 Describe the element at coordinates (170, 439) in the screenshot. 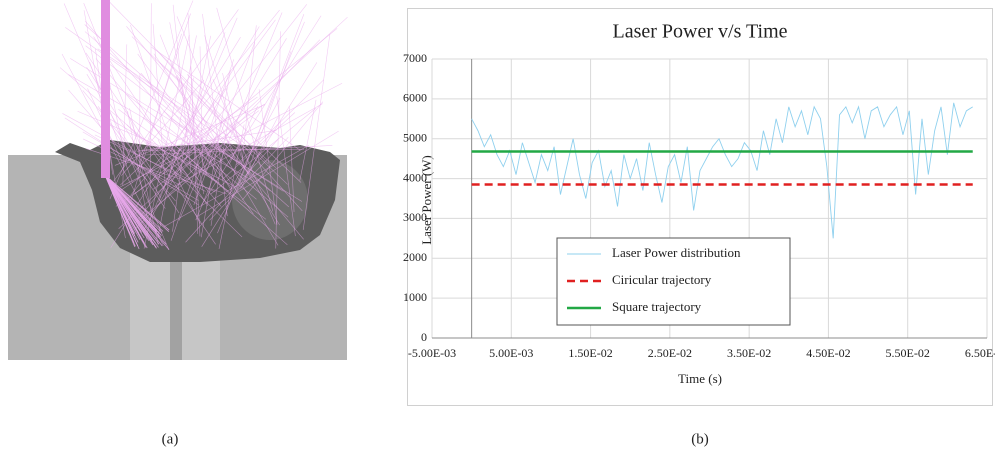

I see `caption: (a)` at that location.